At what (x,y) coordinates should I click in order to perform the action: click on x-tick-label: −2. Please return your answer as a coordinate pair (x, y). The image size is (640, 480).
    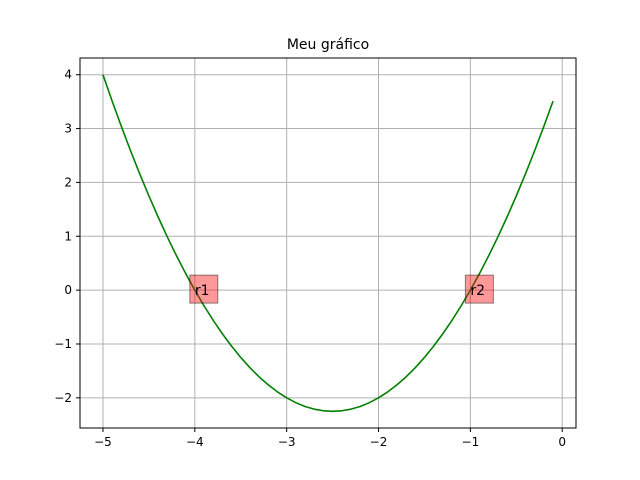
    Looking at the image, I should click on (379, 442).